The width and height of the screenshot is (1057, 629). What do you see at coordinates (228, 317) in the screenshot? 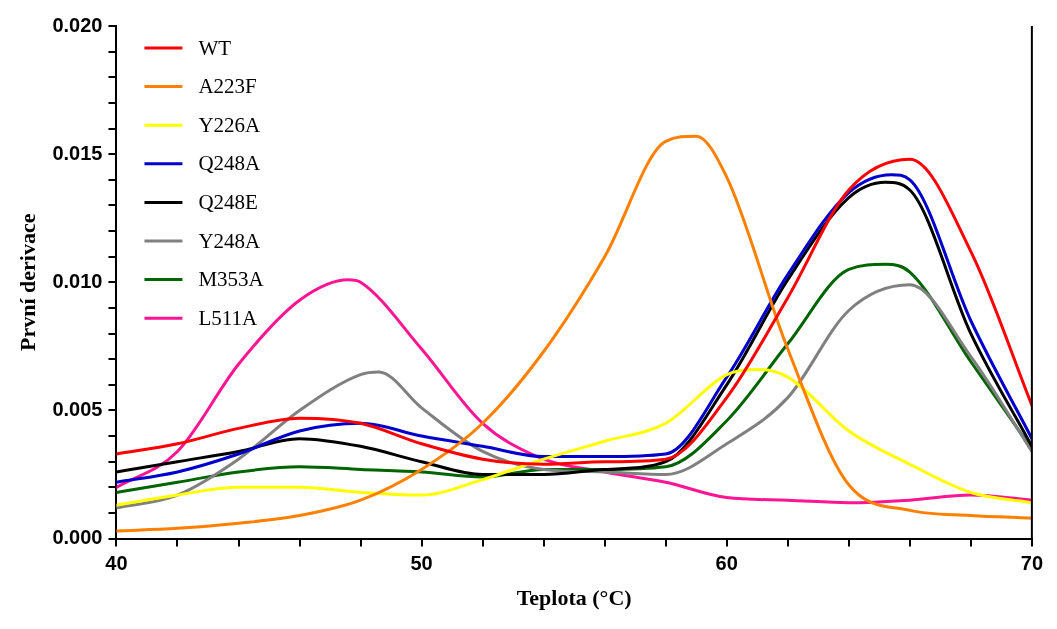
I see `legend-label: L511A` at bounding box center [228, 317].